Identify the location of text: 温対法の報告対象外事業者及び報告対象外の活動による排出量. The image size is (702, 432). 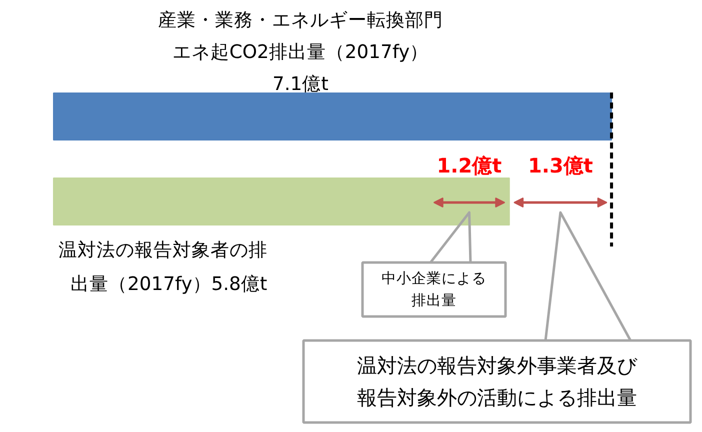
(497, 382).